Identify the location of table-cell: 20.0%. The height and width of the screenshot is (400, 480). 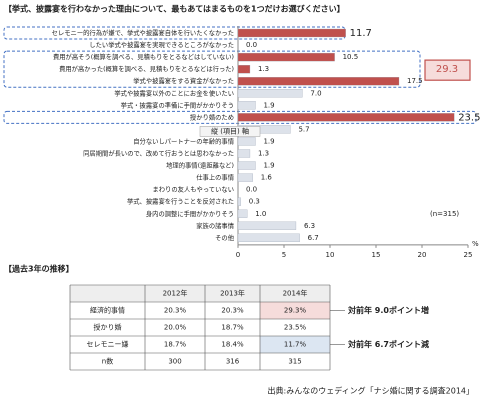
(175, 328).